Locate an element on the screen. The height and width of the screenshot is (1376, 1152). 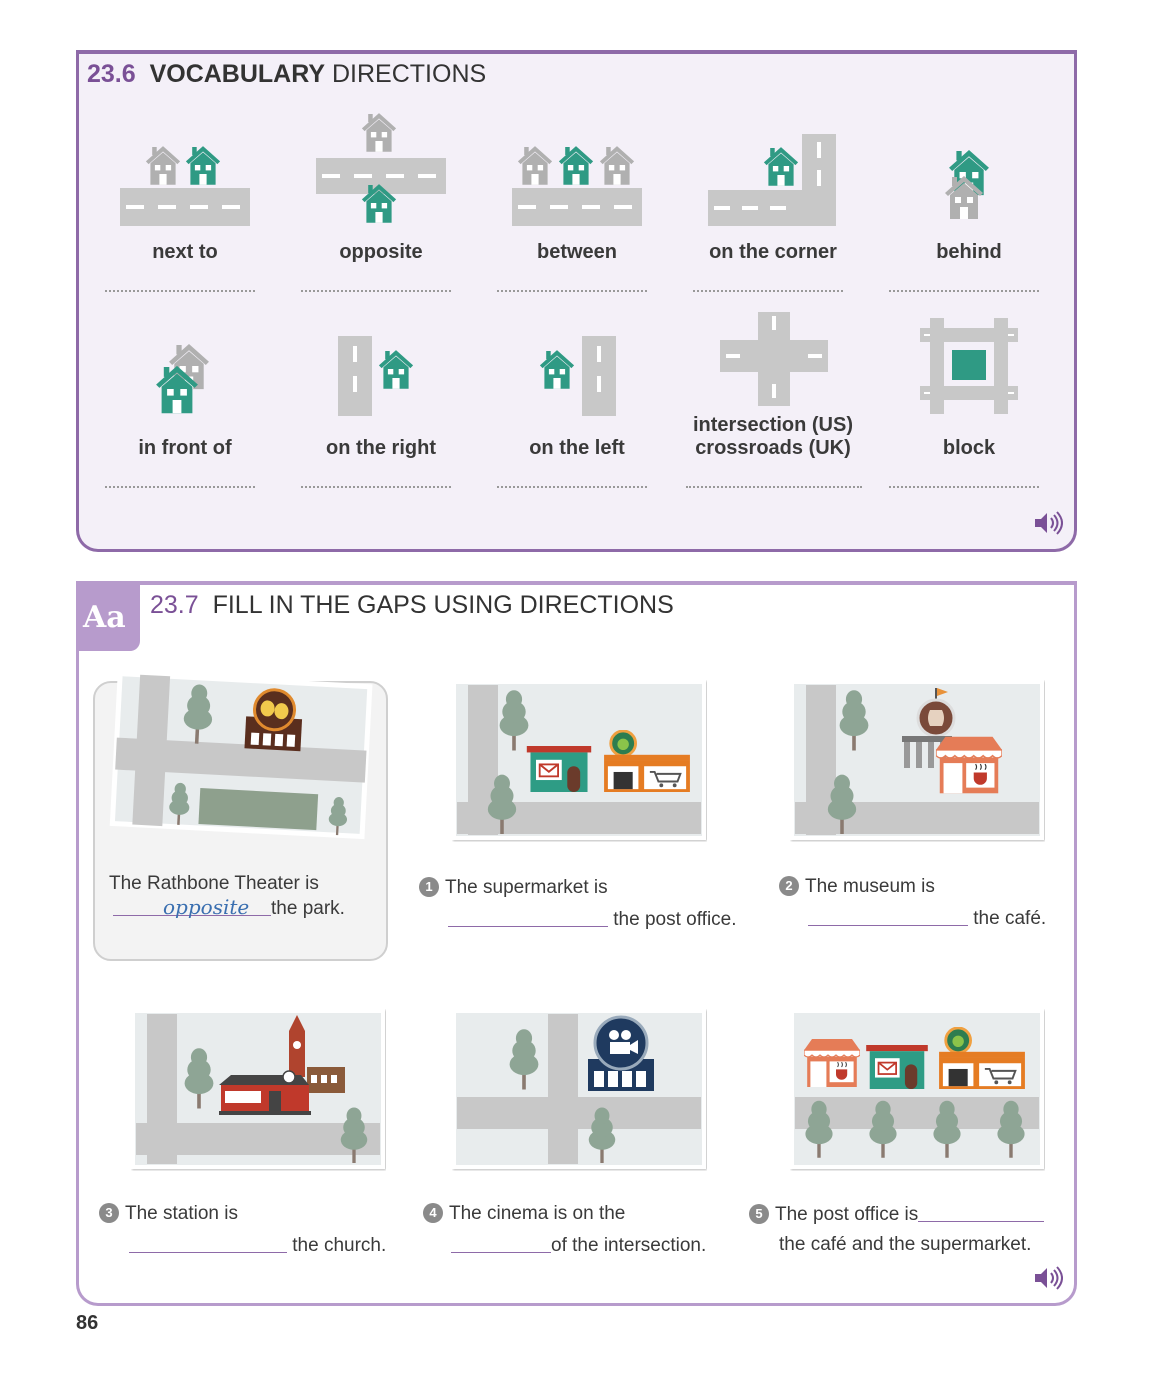
q1-line2: the post office. is located at coordinates (592, 919).